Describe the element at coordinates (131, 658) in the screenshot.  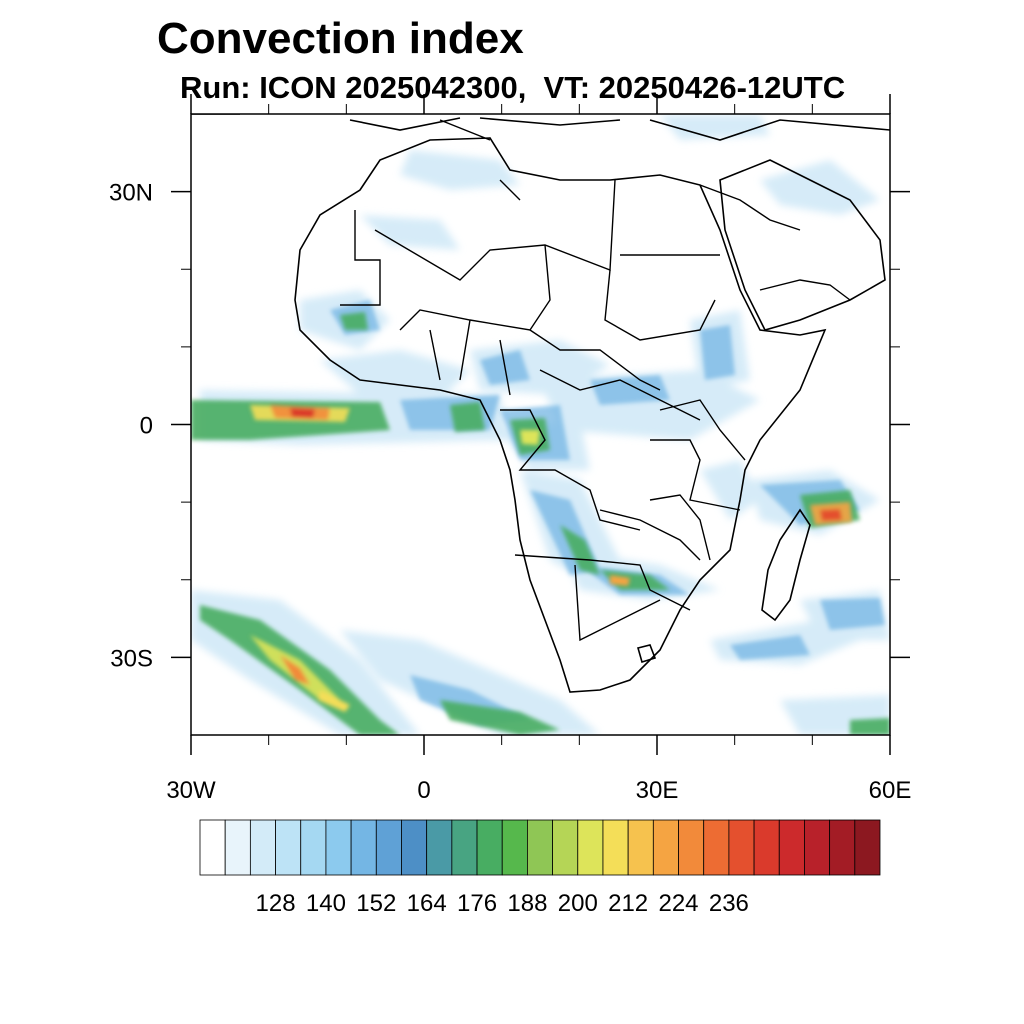
I see `lat-tick-label: 30S` at that location.